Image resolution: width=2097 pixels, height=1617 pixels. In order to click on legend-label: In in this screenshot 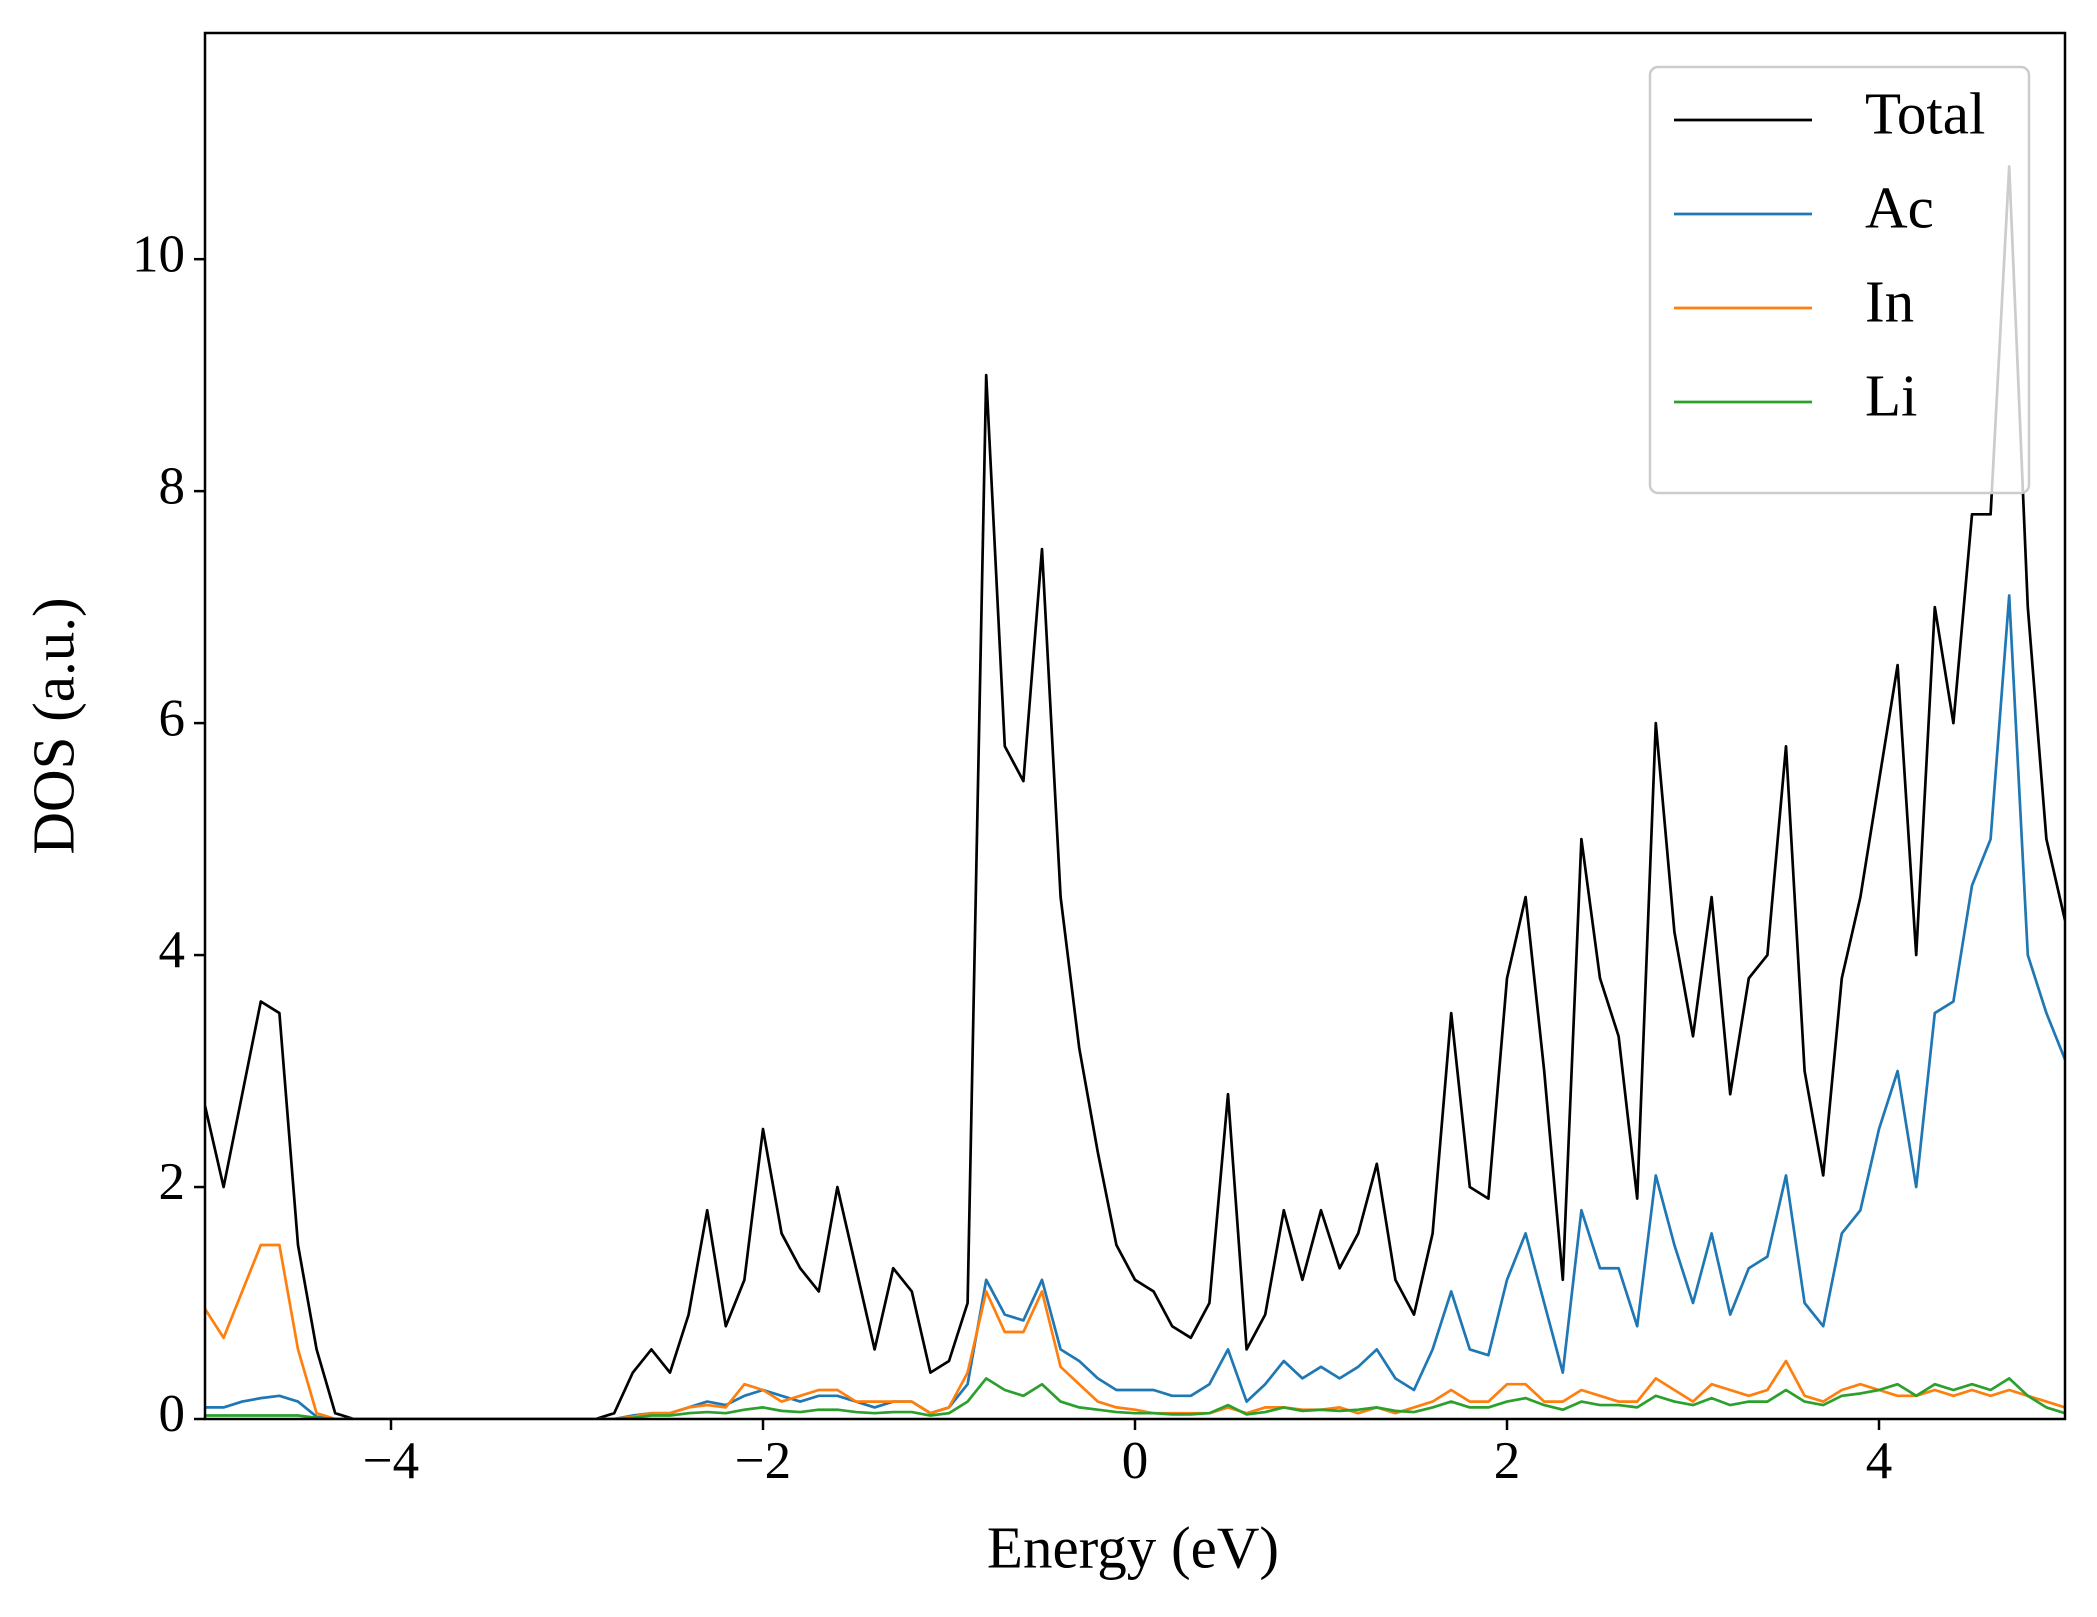, I will do `click(1889, 302)`.